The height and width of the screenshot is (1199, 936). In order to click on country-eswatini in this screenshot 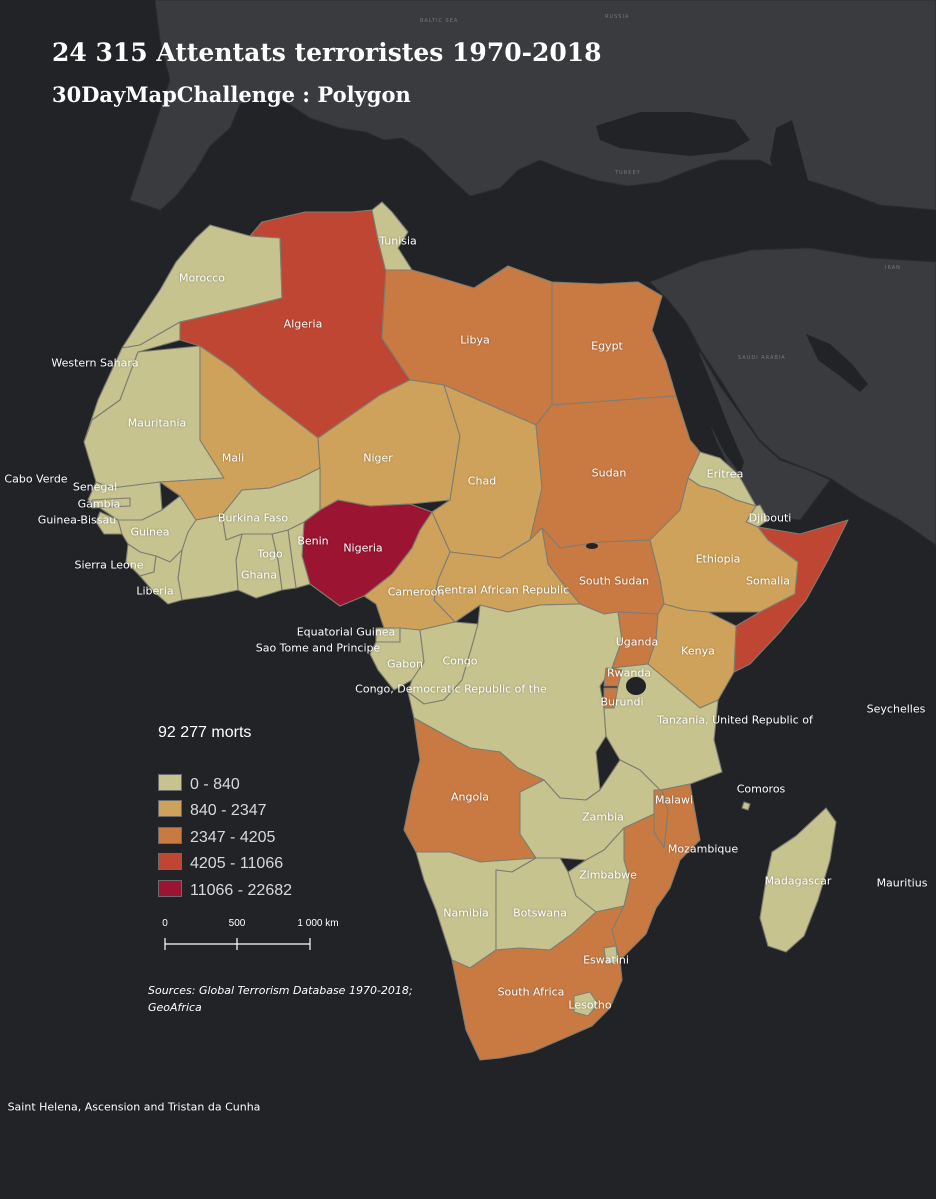, I will do `click(611, 955)`.